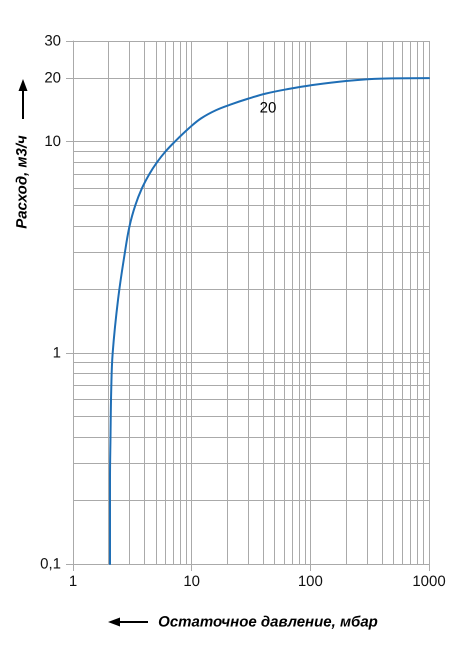  Describe the element at coordinates (73, 581) in the screenshot. I see `x-tick-label: 1` at that location.